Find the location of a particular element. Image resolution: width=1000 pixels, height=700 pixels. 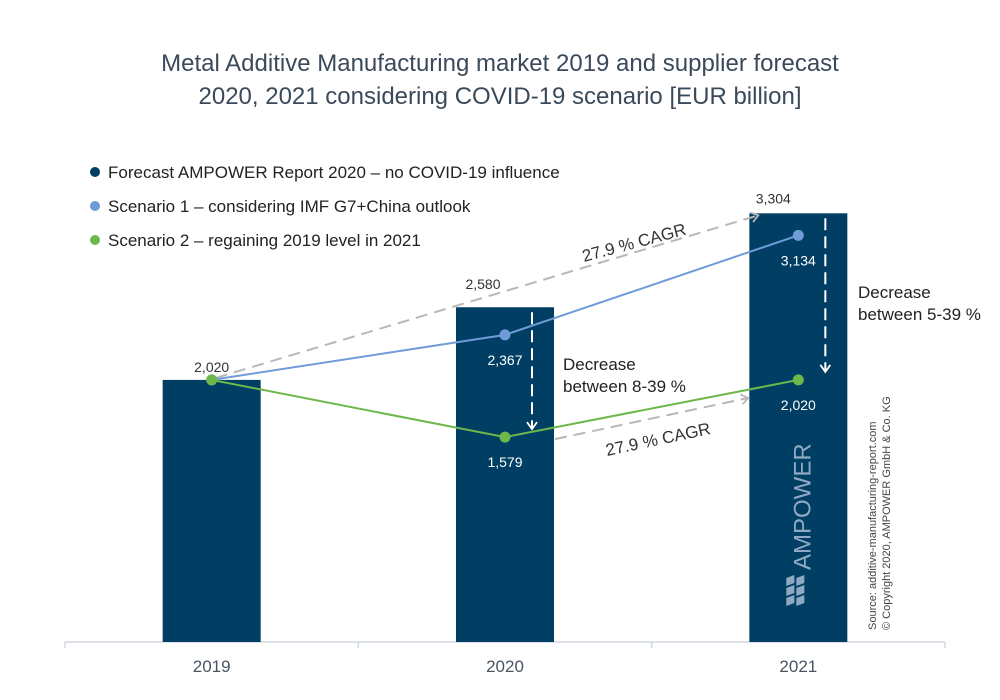

data-label: 3,134 is located at coordinates (798, 260).